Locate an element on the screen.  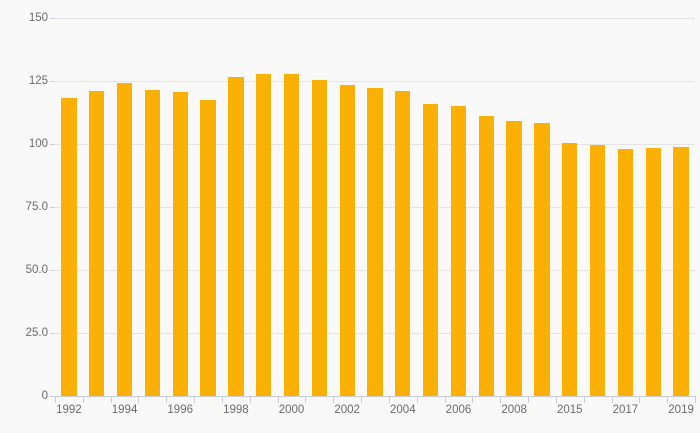
y-tick-label: 25.0 is located at coordinates (36, 333).